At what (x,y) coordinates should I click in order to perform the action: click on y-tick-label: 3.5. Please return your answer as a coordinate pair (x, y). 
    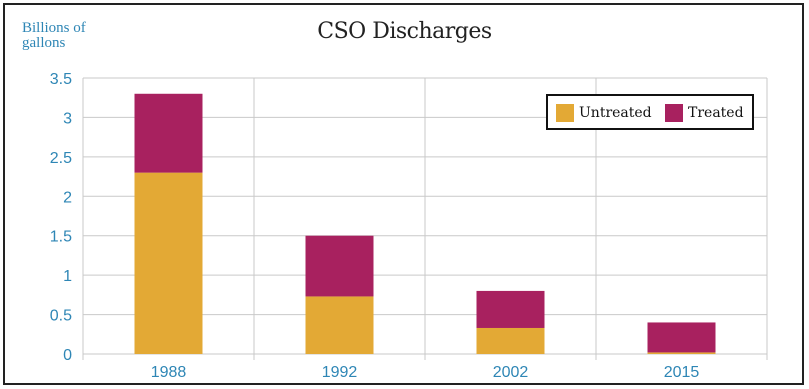
    Looking at the image, I should click on (61, 79).